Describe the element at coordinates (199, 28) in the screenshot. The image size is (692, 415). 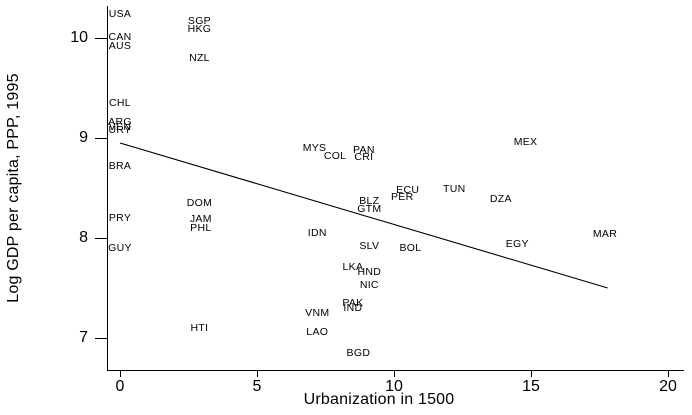
I see `country-point-hkg: HKG` at that location.